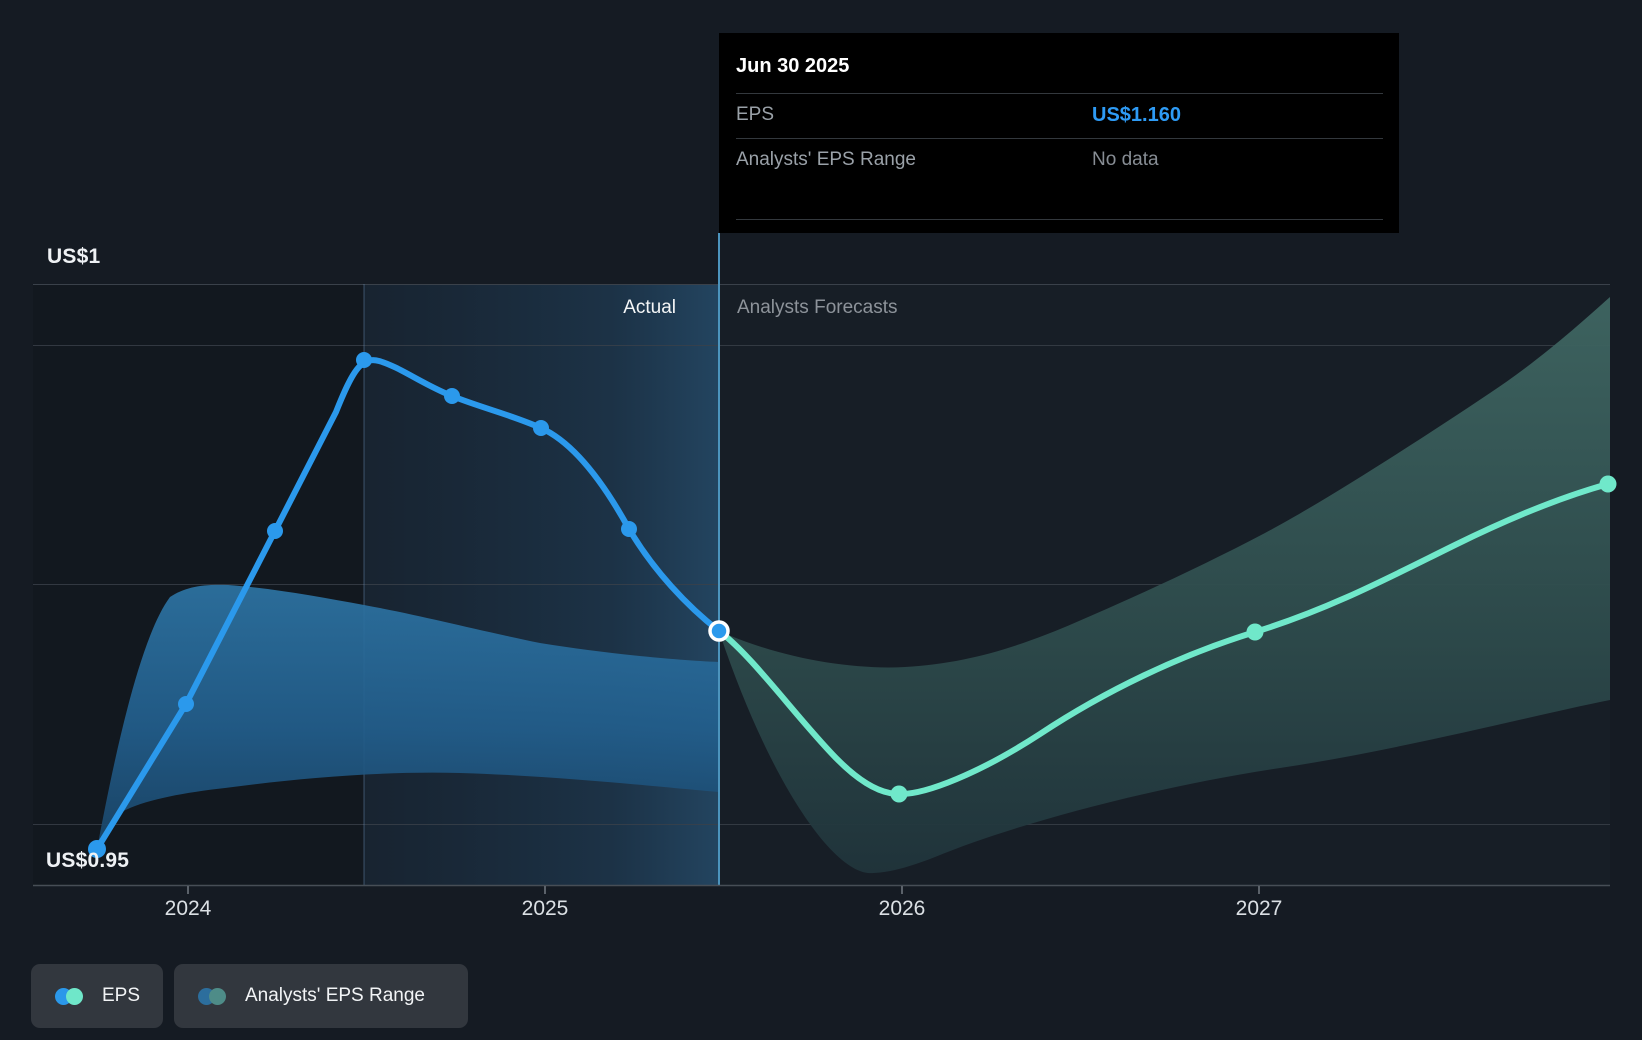 This screenshot has width=1642, height=1040. I want to click on legend-range-label: Analysts' EPS Range, so click(335, 995).